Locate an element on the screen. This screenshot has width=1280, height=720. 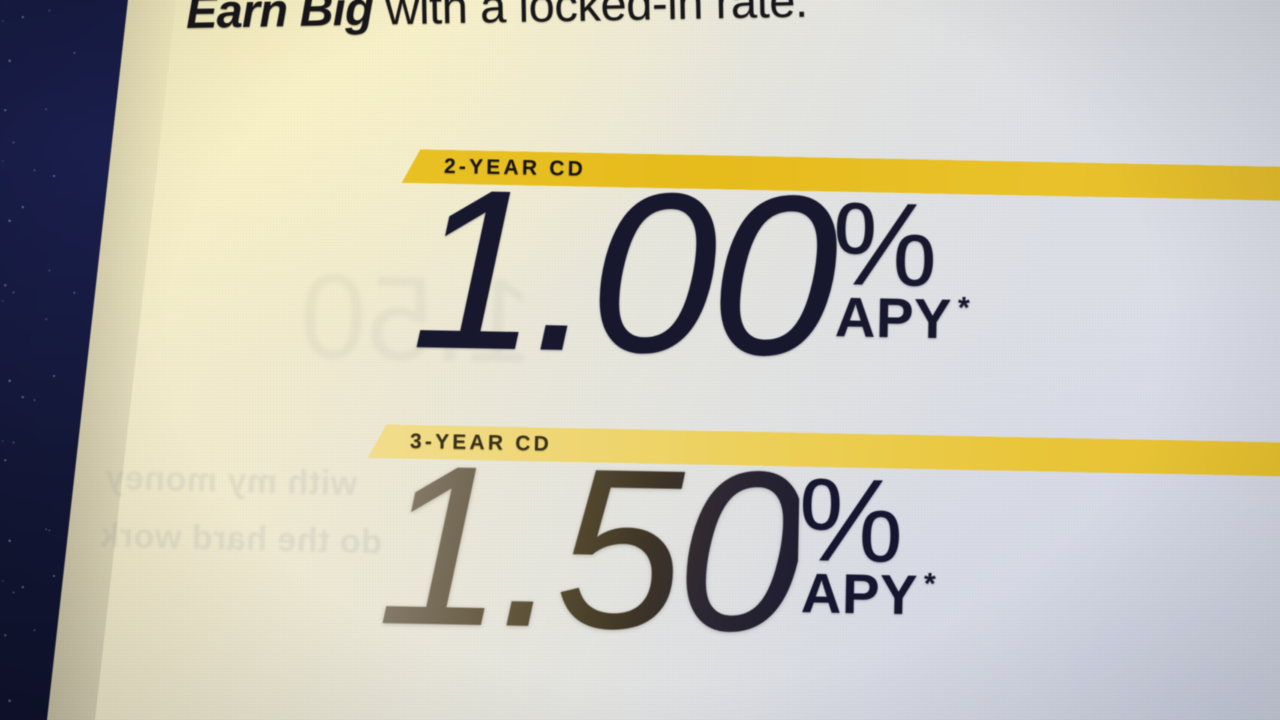
percent-apy-group-2-year: % APY * is located at coordinates (901, 264).